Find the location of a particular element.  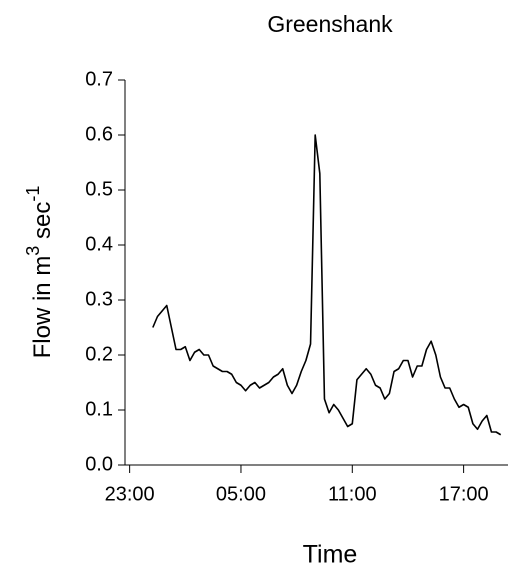

x-tick-label: 11:00 is located at coordinates (352, 494).